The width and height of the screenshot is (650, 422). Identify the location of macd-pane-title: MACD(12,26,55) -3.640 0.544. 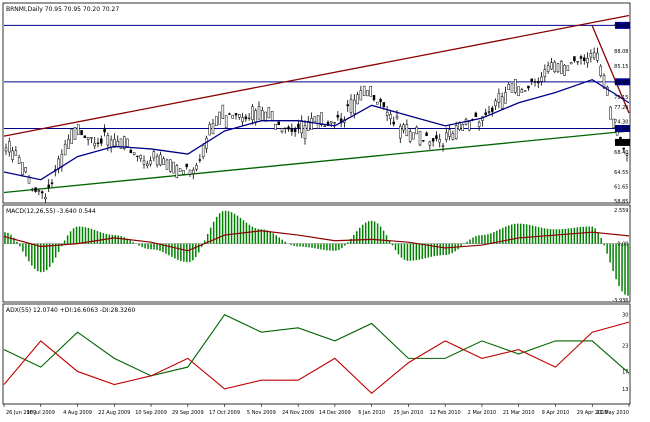
(51, 211).